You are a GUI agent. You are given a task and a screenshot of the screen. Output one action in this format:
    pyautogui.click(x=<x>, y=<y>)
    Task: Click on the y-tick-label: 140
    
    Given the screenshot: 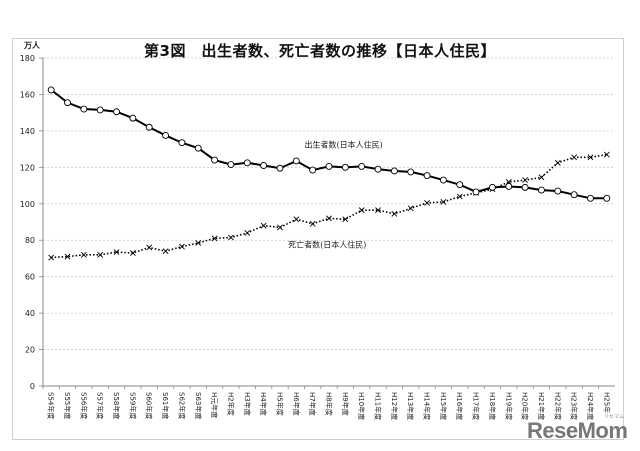 What is the action you would take?
    pyautogui.click(x=27, y=131)
    